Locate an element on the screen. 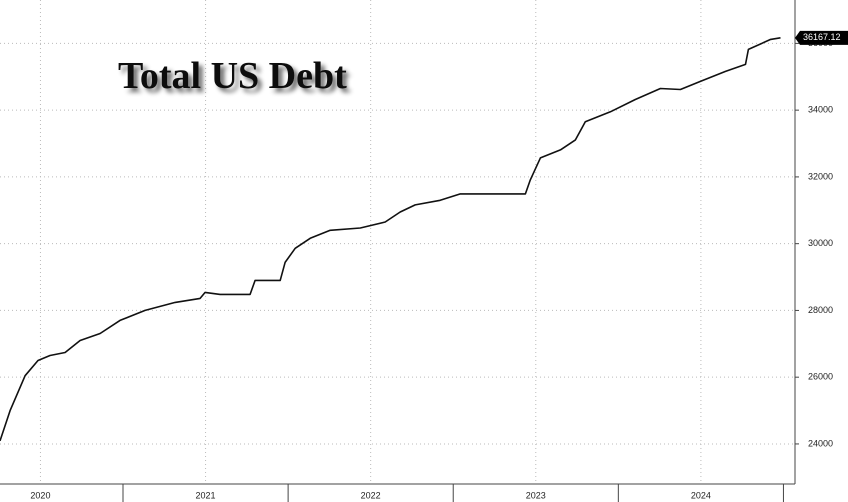 The width and height of the screenshot is (848, 502). x-tick-label: 2022 is located at coordinates (371, 495).